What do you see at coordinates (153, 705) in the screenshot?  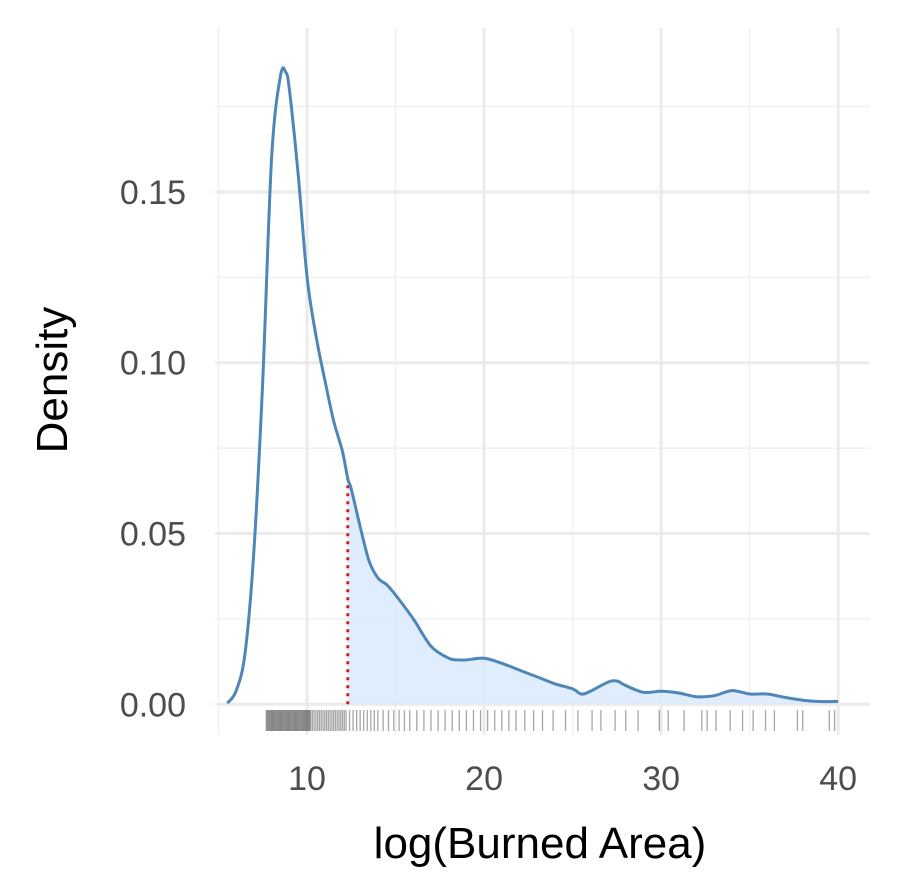 I see `y-tick-label: 0.00` at bounding box center [153, 705].